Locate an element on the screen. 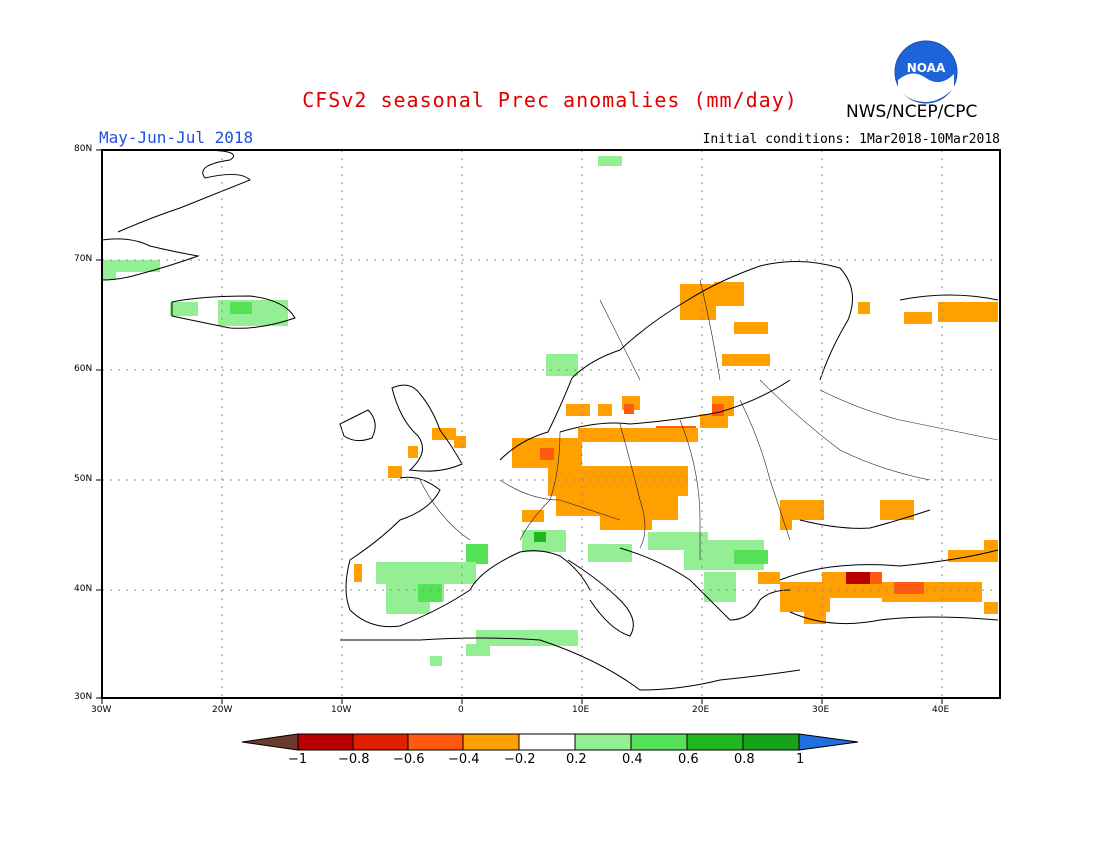 The width and height of the screenshot is (1100, 850). initial-conditions-label: Initial conditions: 1Mar2018-10Mar2018 is located at coordinates (851, 139).